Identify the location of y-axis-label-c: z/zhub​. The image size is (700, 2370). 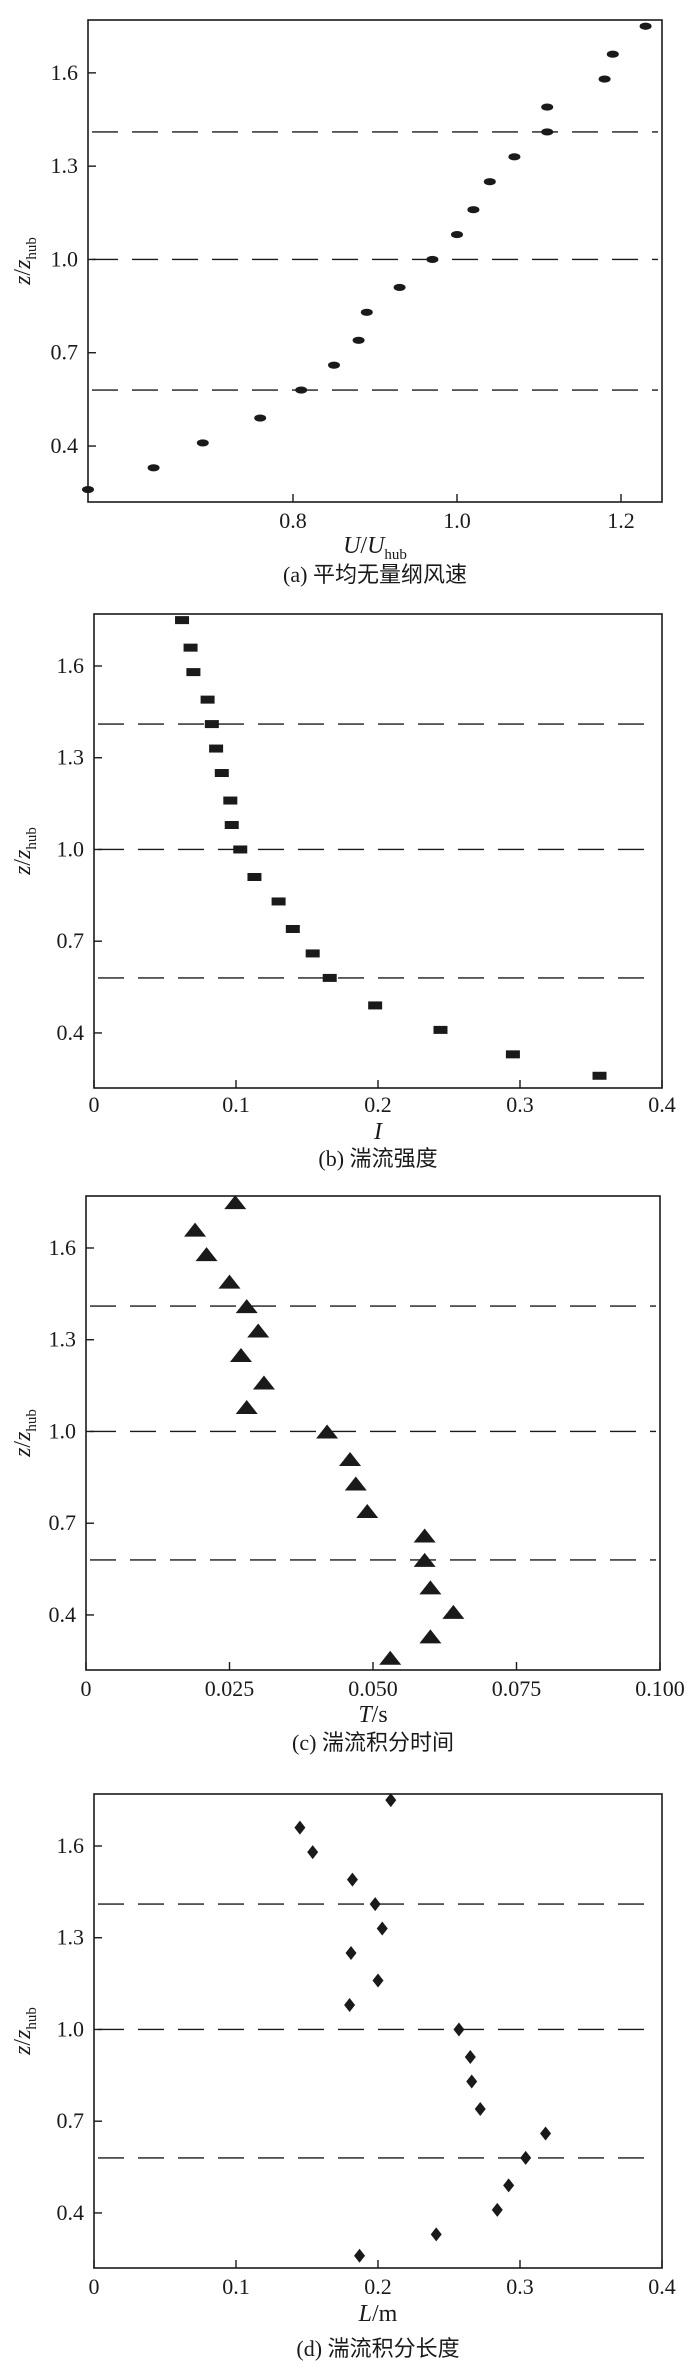
(25, 1433).